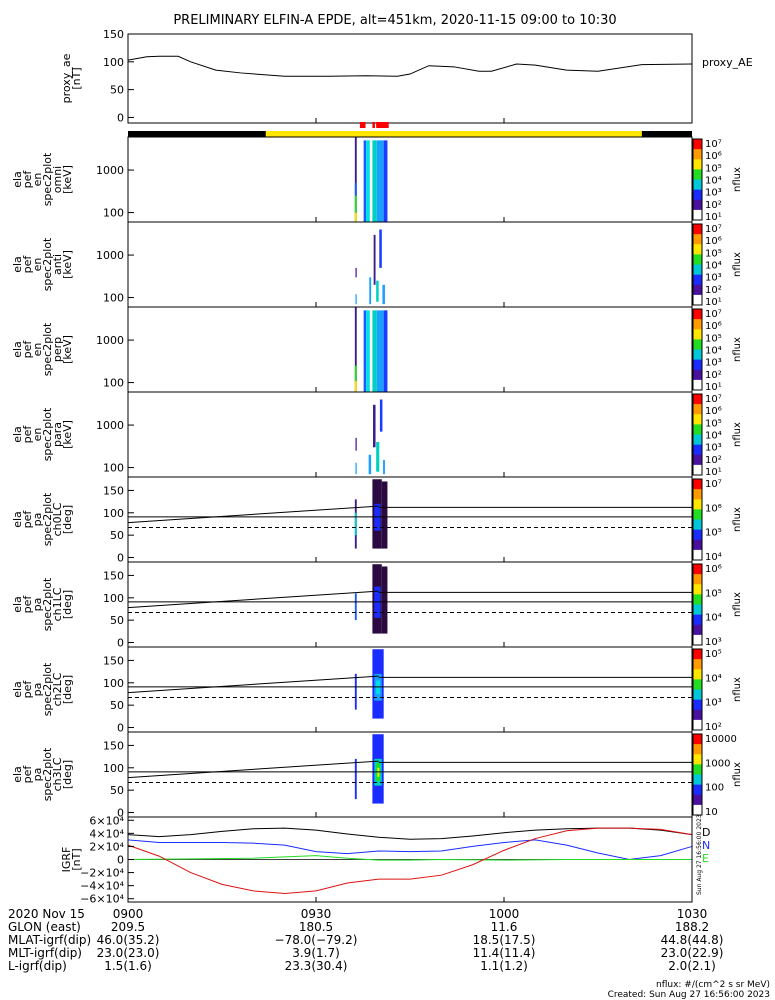 The image size is (775, 1000). Describe the element at coordinates (504, 953) in the screenshot. I see `ephem-row-value: 11.4(11.4)` at that location.